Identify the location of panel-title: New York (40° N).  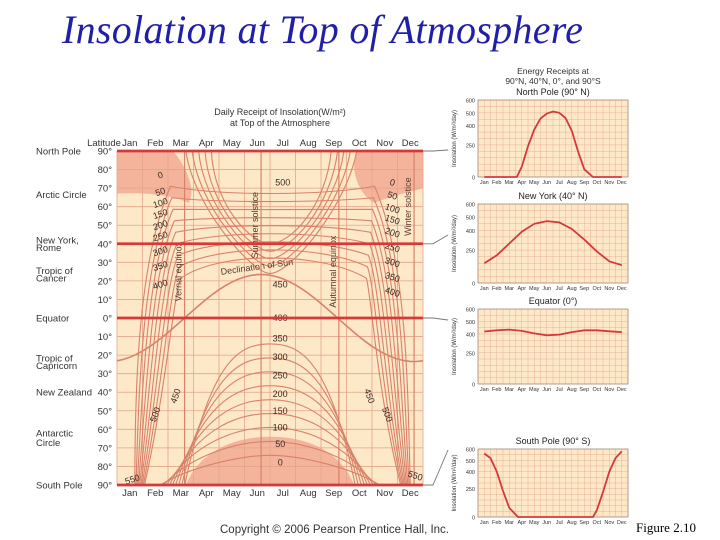
(552, 196).